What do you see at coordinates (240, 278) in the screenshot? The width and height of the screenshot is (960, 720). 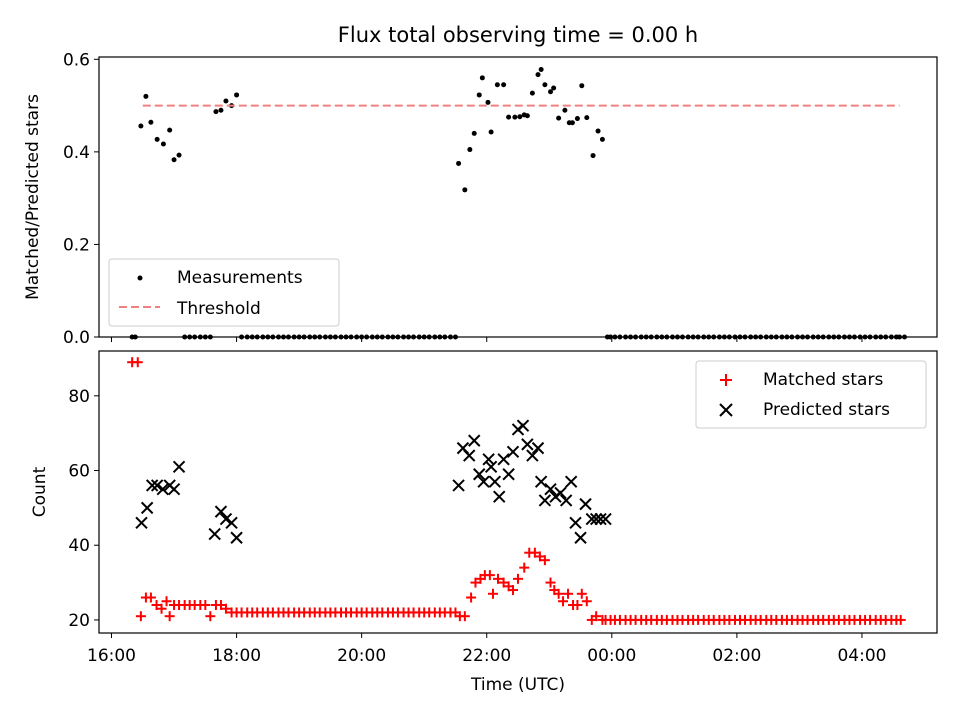 I see `legend-label-measurements: Measurements` at bounding box center [240, 278].